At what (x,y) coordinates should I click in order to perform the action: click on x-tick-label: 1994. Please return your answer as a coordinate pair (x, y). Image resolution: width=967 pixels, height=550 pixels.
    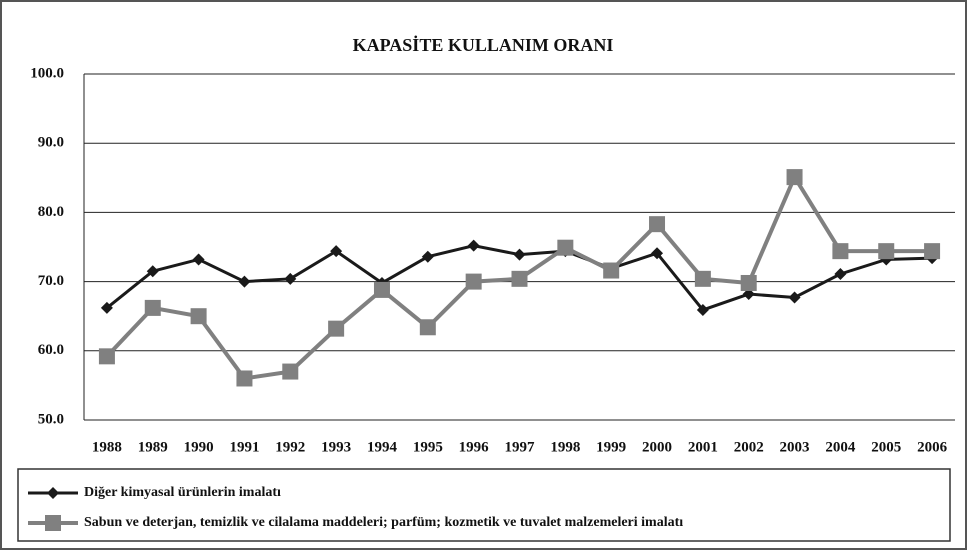
    Looking at the image, I should click on (382, 447).